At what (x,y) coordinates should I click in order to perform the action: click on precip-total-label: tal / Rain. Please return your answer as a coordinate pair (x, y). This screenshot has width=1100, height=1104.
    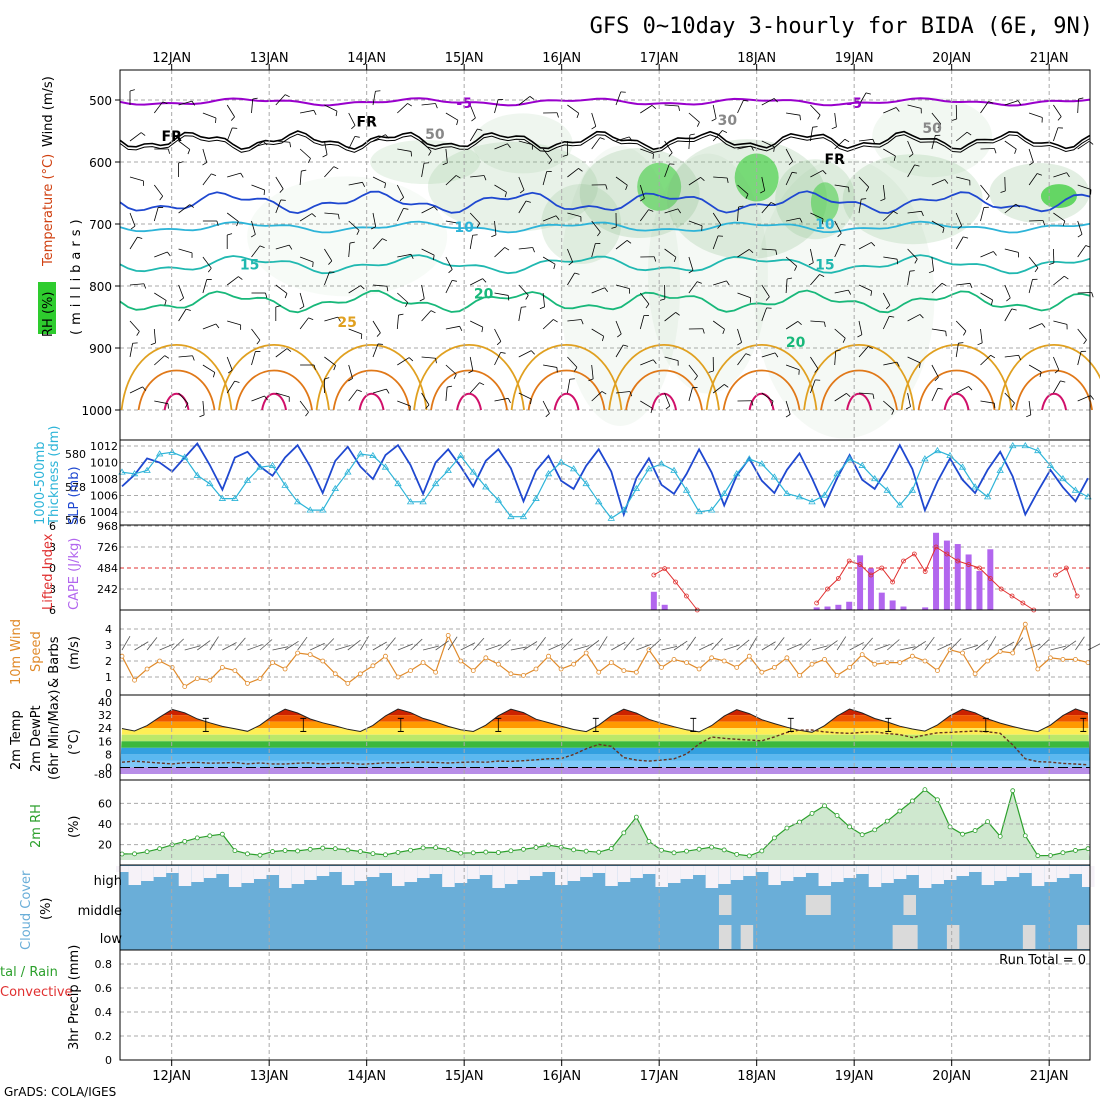
    Looking at the image, I should click on (29, 972).